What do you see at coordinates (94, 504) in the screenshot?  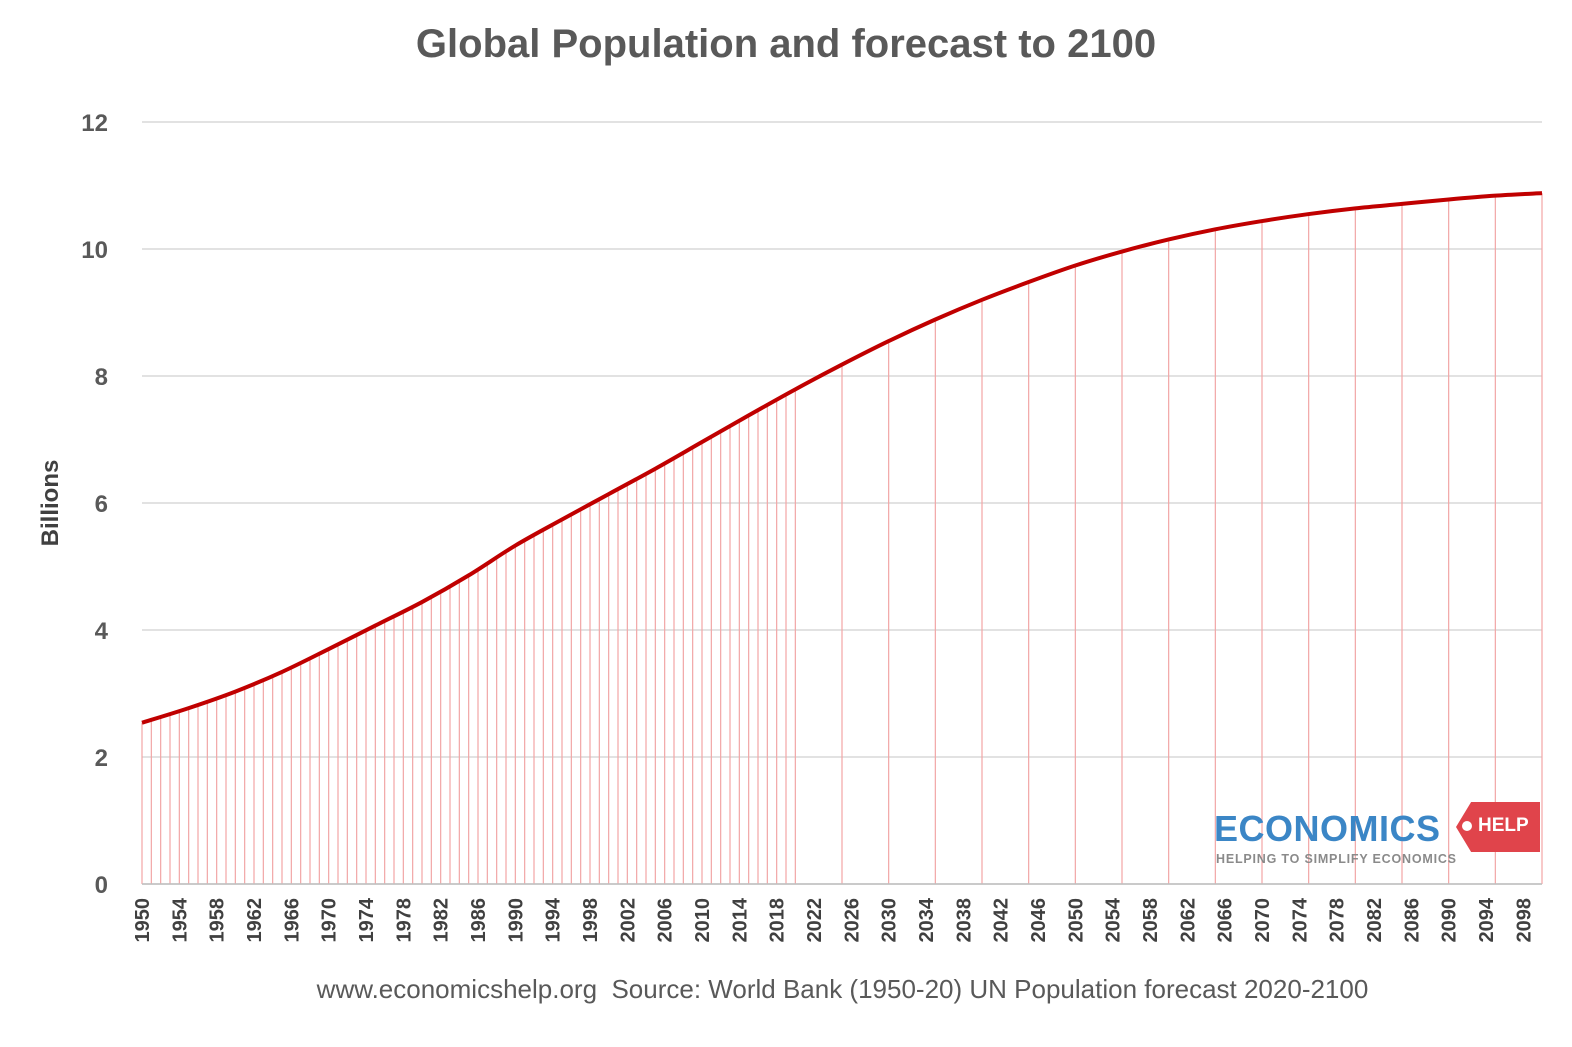 I see `y-axis: 0 2 4 6 8 10 12` at bounding box center [94, 504].